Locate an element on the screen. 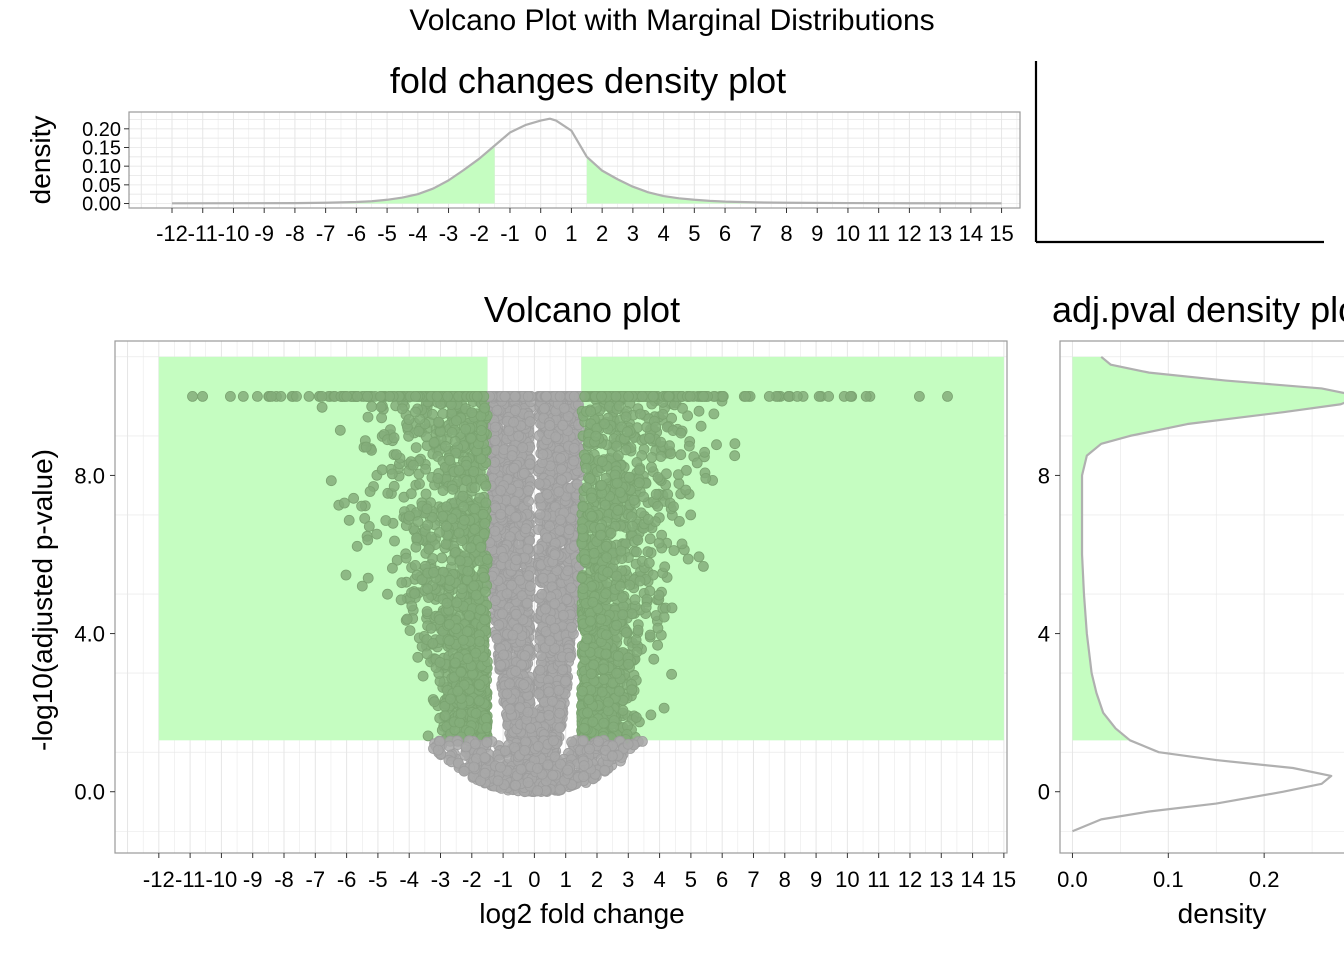 The image size is (1344, 960). y-tick-label: 0.10 is located at coordinates (101, 167).